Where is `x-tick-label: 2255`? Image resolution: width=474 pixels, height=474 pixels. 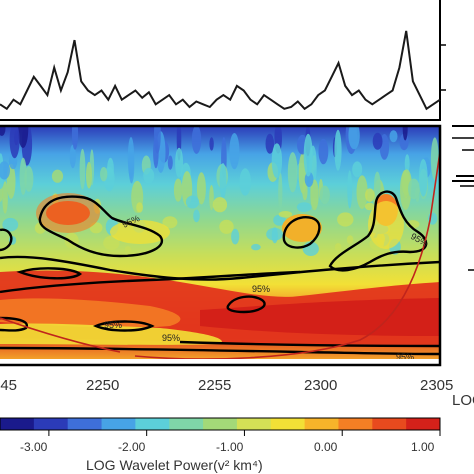
x-tick-label: 2255 is located at coordinates (214, 385).